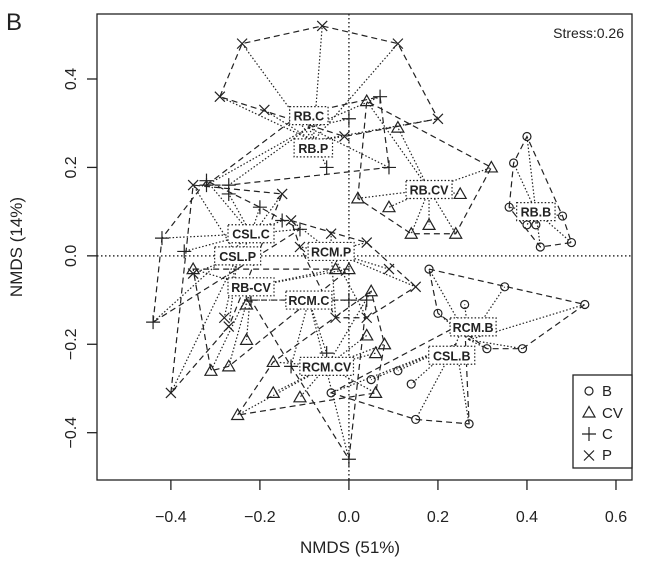 This screenshot has height=566, width=650. I want to click on x-tick-label: 0.6, so click(616, 517).